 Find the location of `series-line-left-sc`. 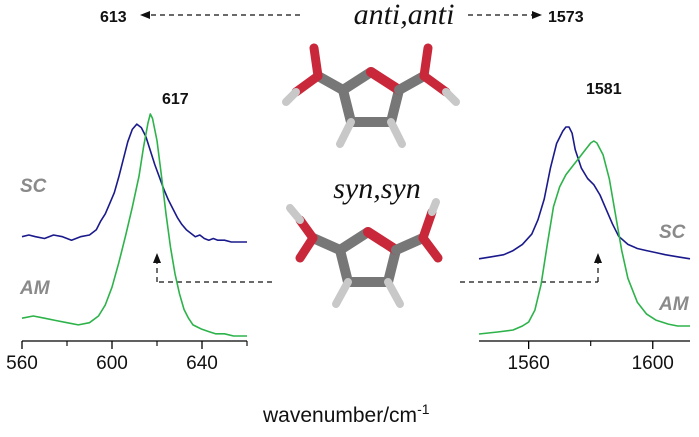

series-line-left-sc is located at coordinates (134, 183).